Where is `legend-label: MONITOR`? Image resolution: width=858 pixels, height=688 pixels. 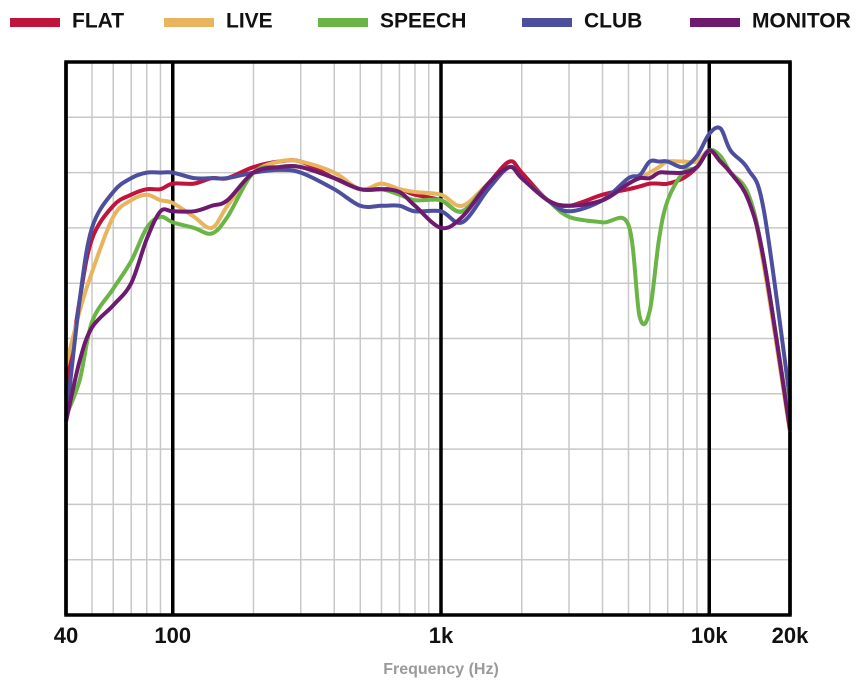 legend-label: MONITOR is located at coordinates (801, 21).